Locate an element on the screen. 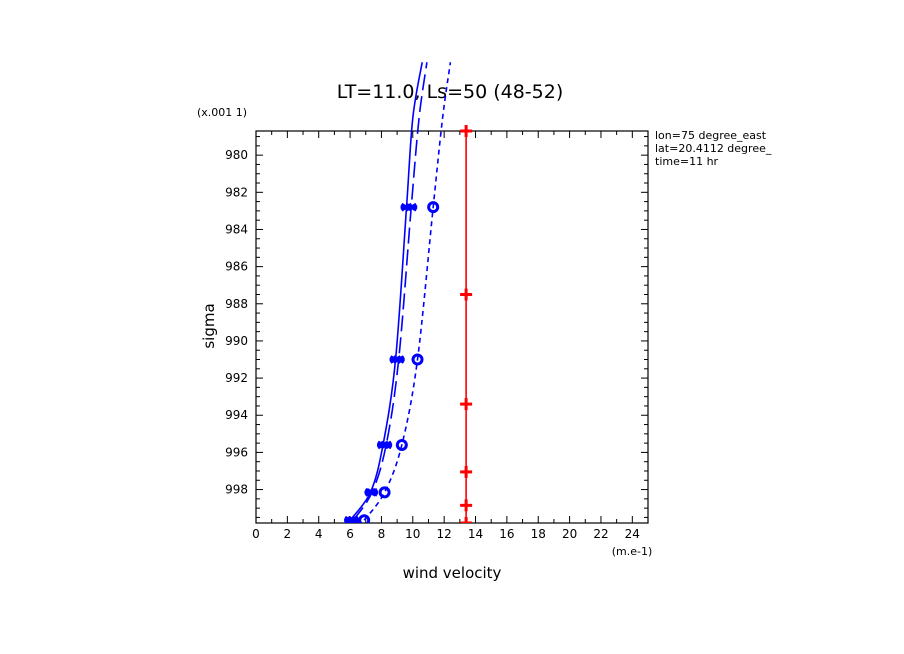 This screenshot has width=904, height=654. x-tick-label: 4 is located at coordinates (319, 534).